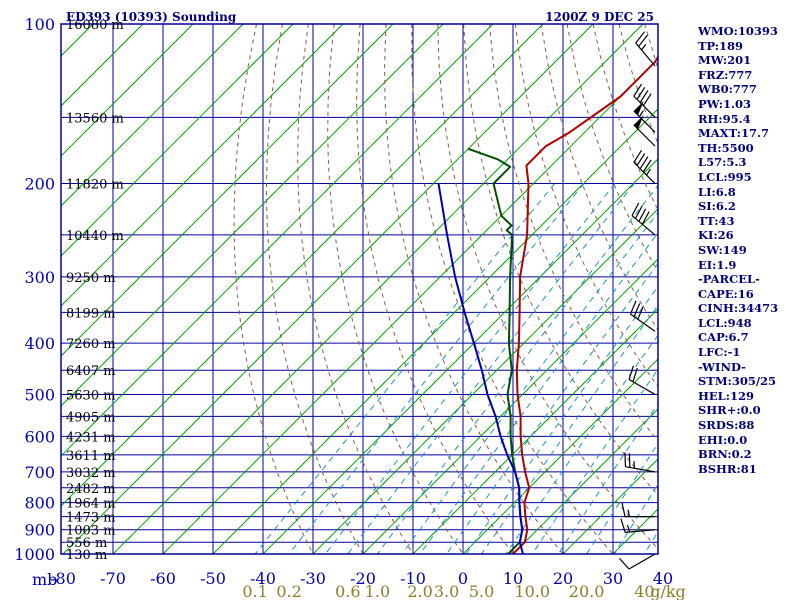 The width and height of the screenshot is (800, 600). Describe the element at coordinates (86, 543) in the screenshot. I see `height-label: 556 m` at that location.